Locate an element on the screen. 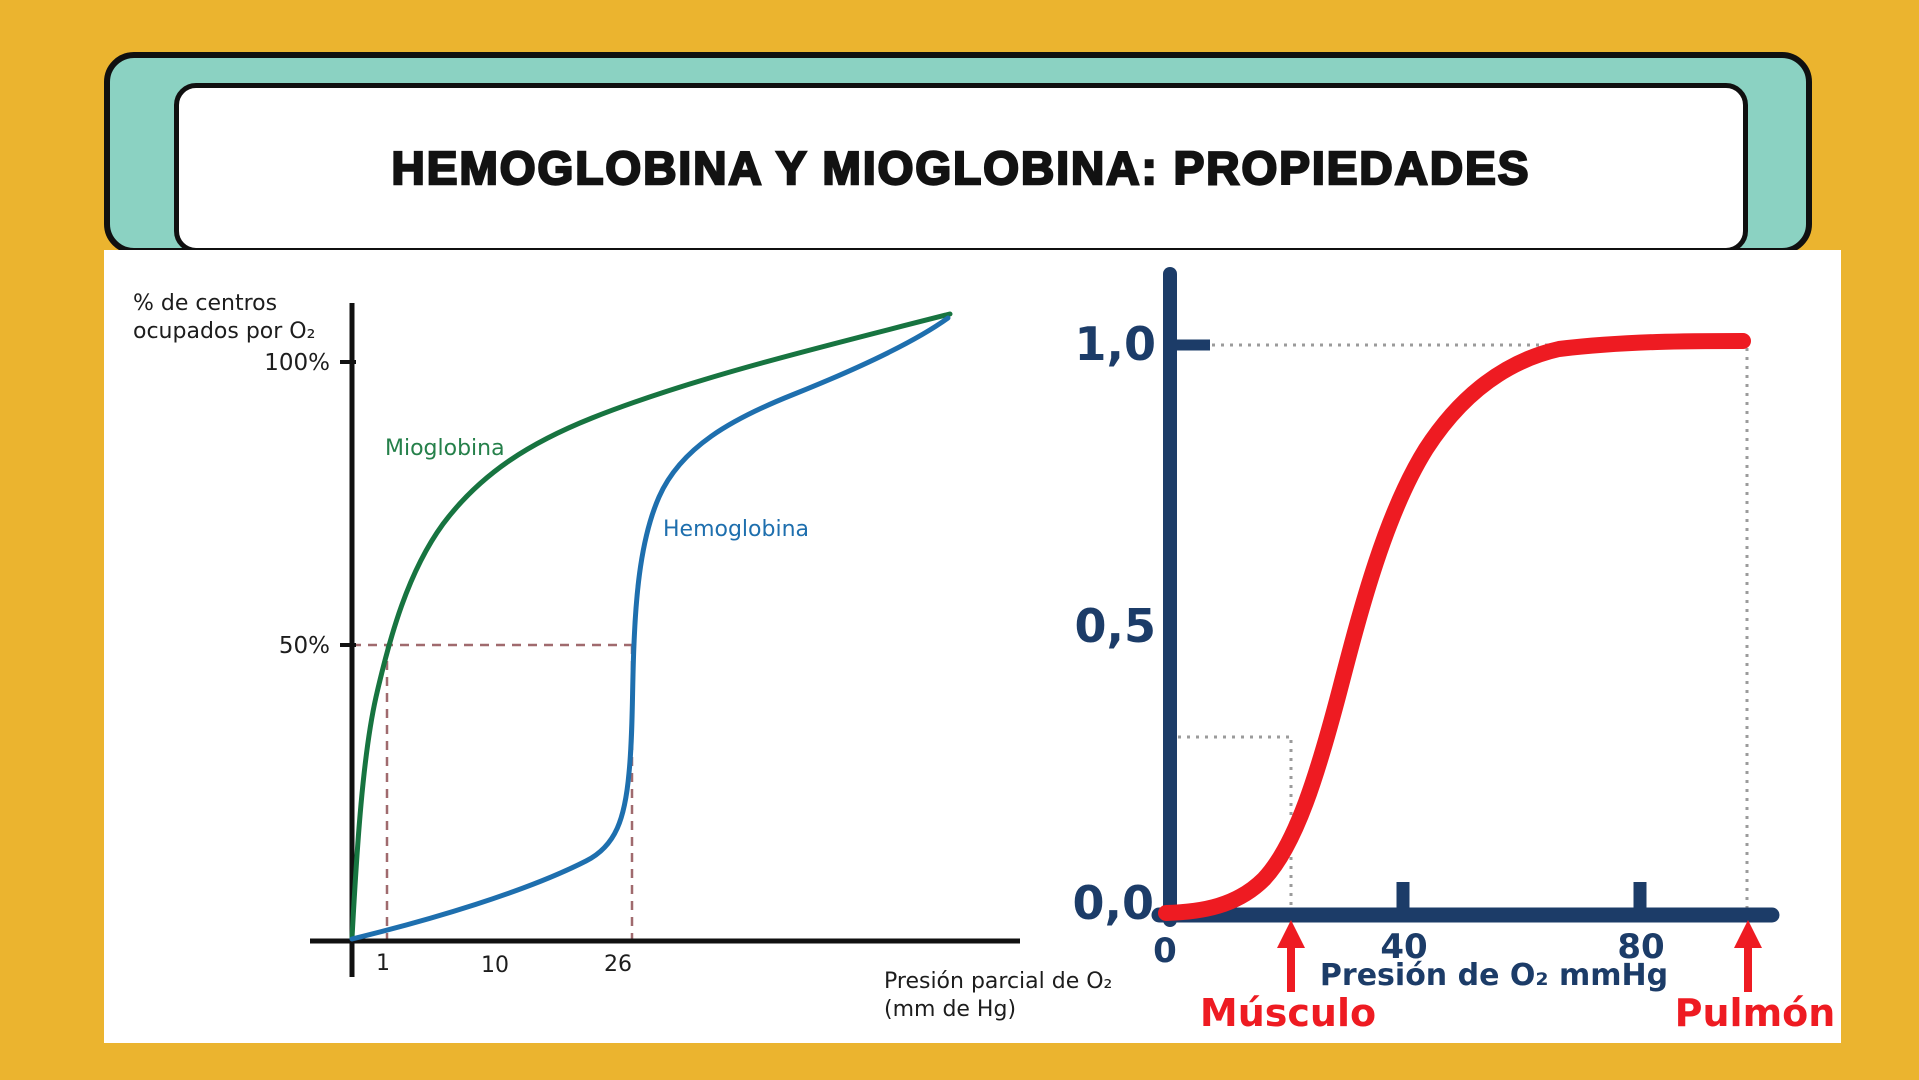  left-y-tick-label-50: 50% is located at coordinates (304, 646).